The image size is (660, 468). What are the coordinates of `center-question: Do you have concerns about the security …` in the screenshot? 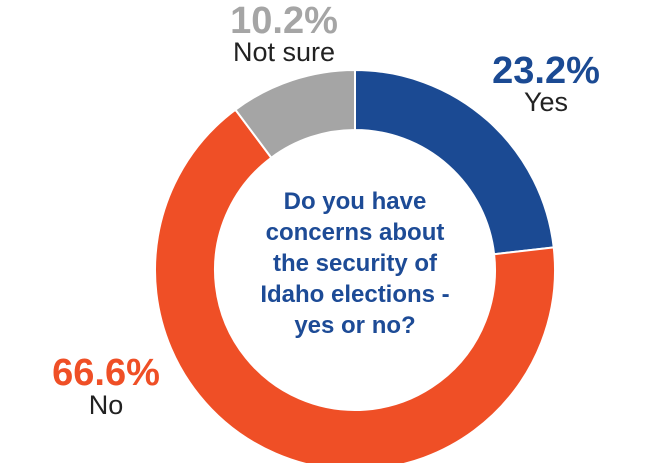 It's located at (354, 263).